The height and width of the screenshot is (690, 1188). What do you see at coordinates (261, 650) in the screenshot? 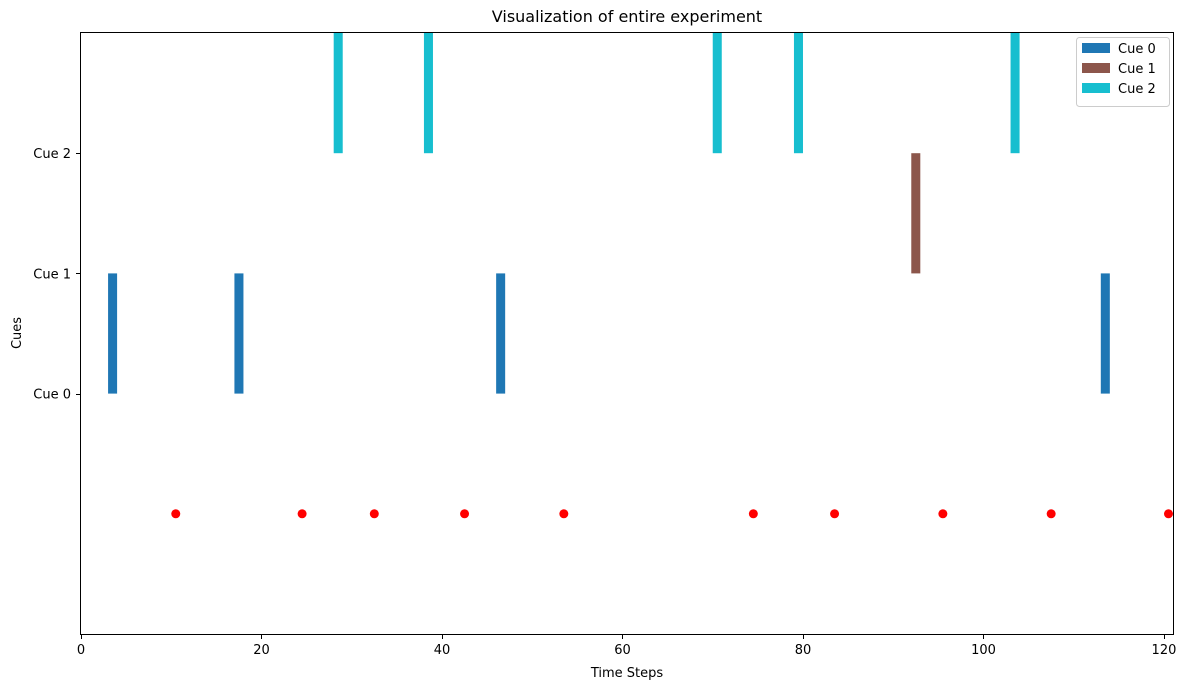
I see `x-tick-label-1: 20` at bounding box center [261, 650].